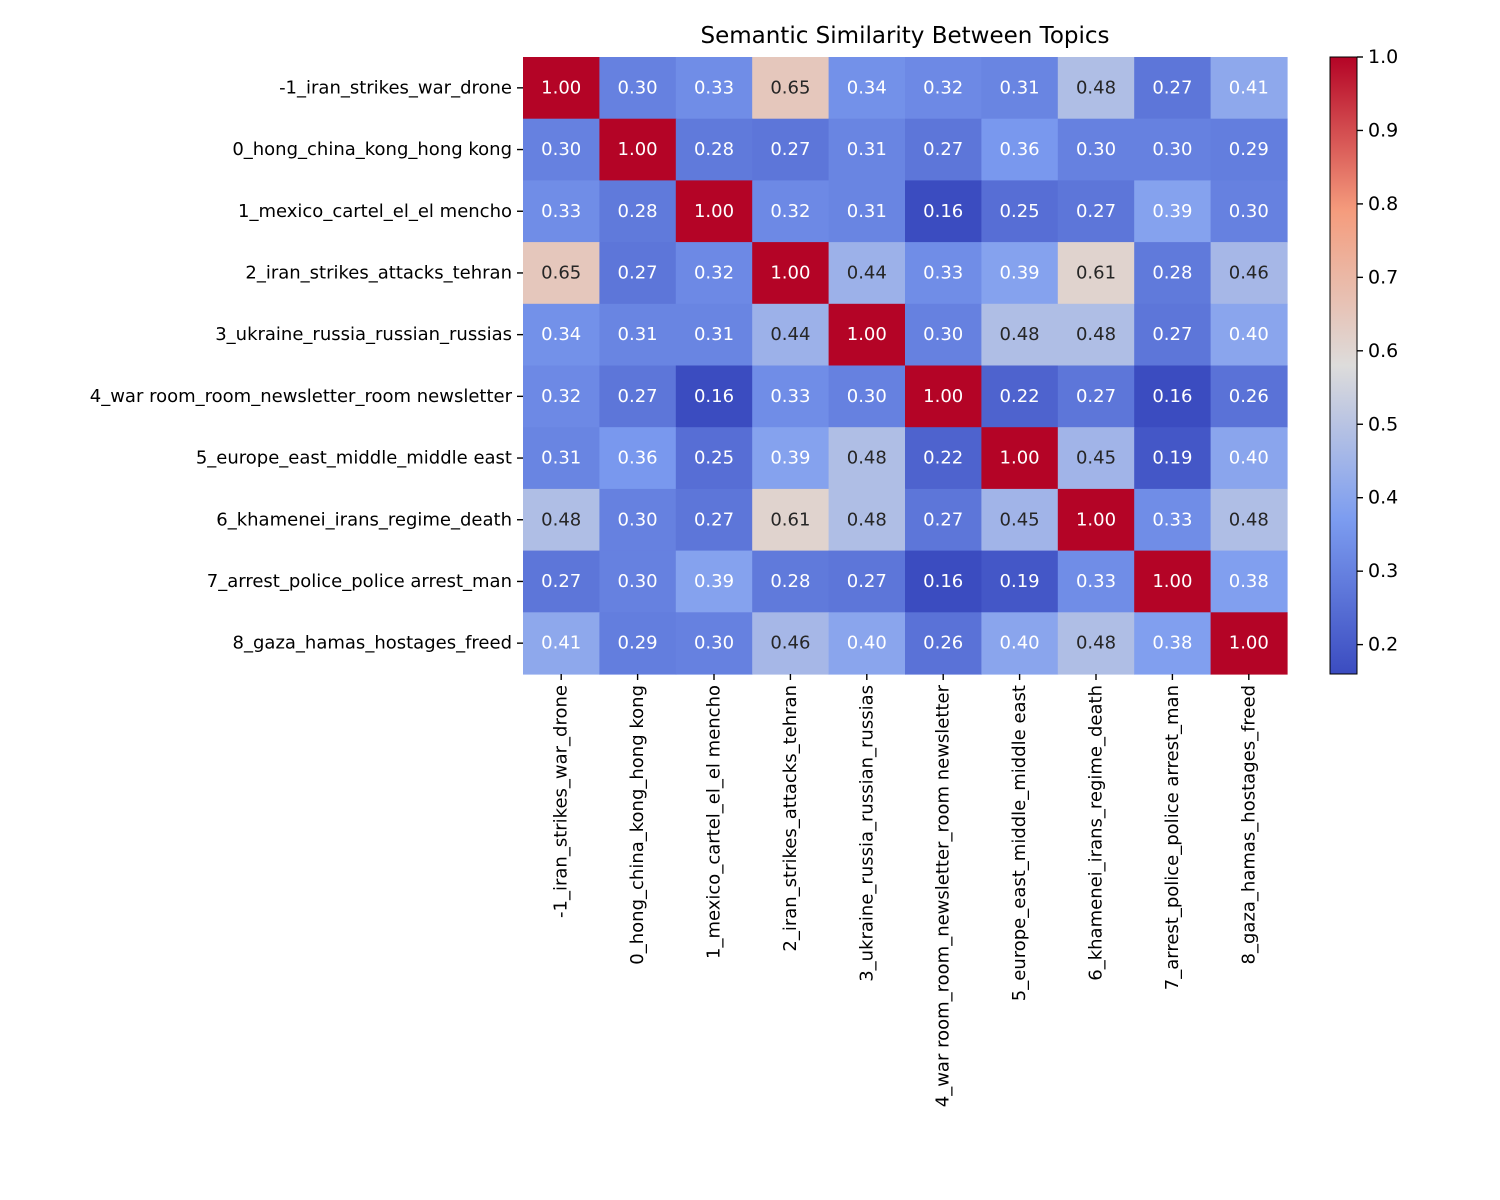 The height and width of the screenshot is (1200, 1500). What do you see at coordinates (363, 334) in the screenshot?
I see `row-label: 3_ukraine_russia_russian_russias` at bounding box center [363, 334].